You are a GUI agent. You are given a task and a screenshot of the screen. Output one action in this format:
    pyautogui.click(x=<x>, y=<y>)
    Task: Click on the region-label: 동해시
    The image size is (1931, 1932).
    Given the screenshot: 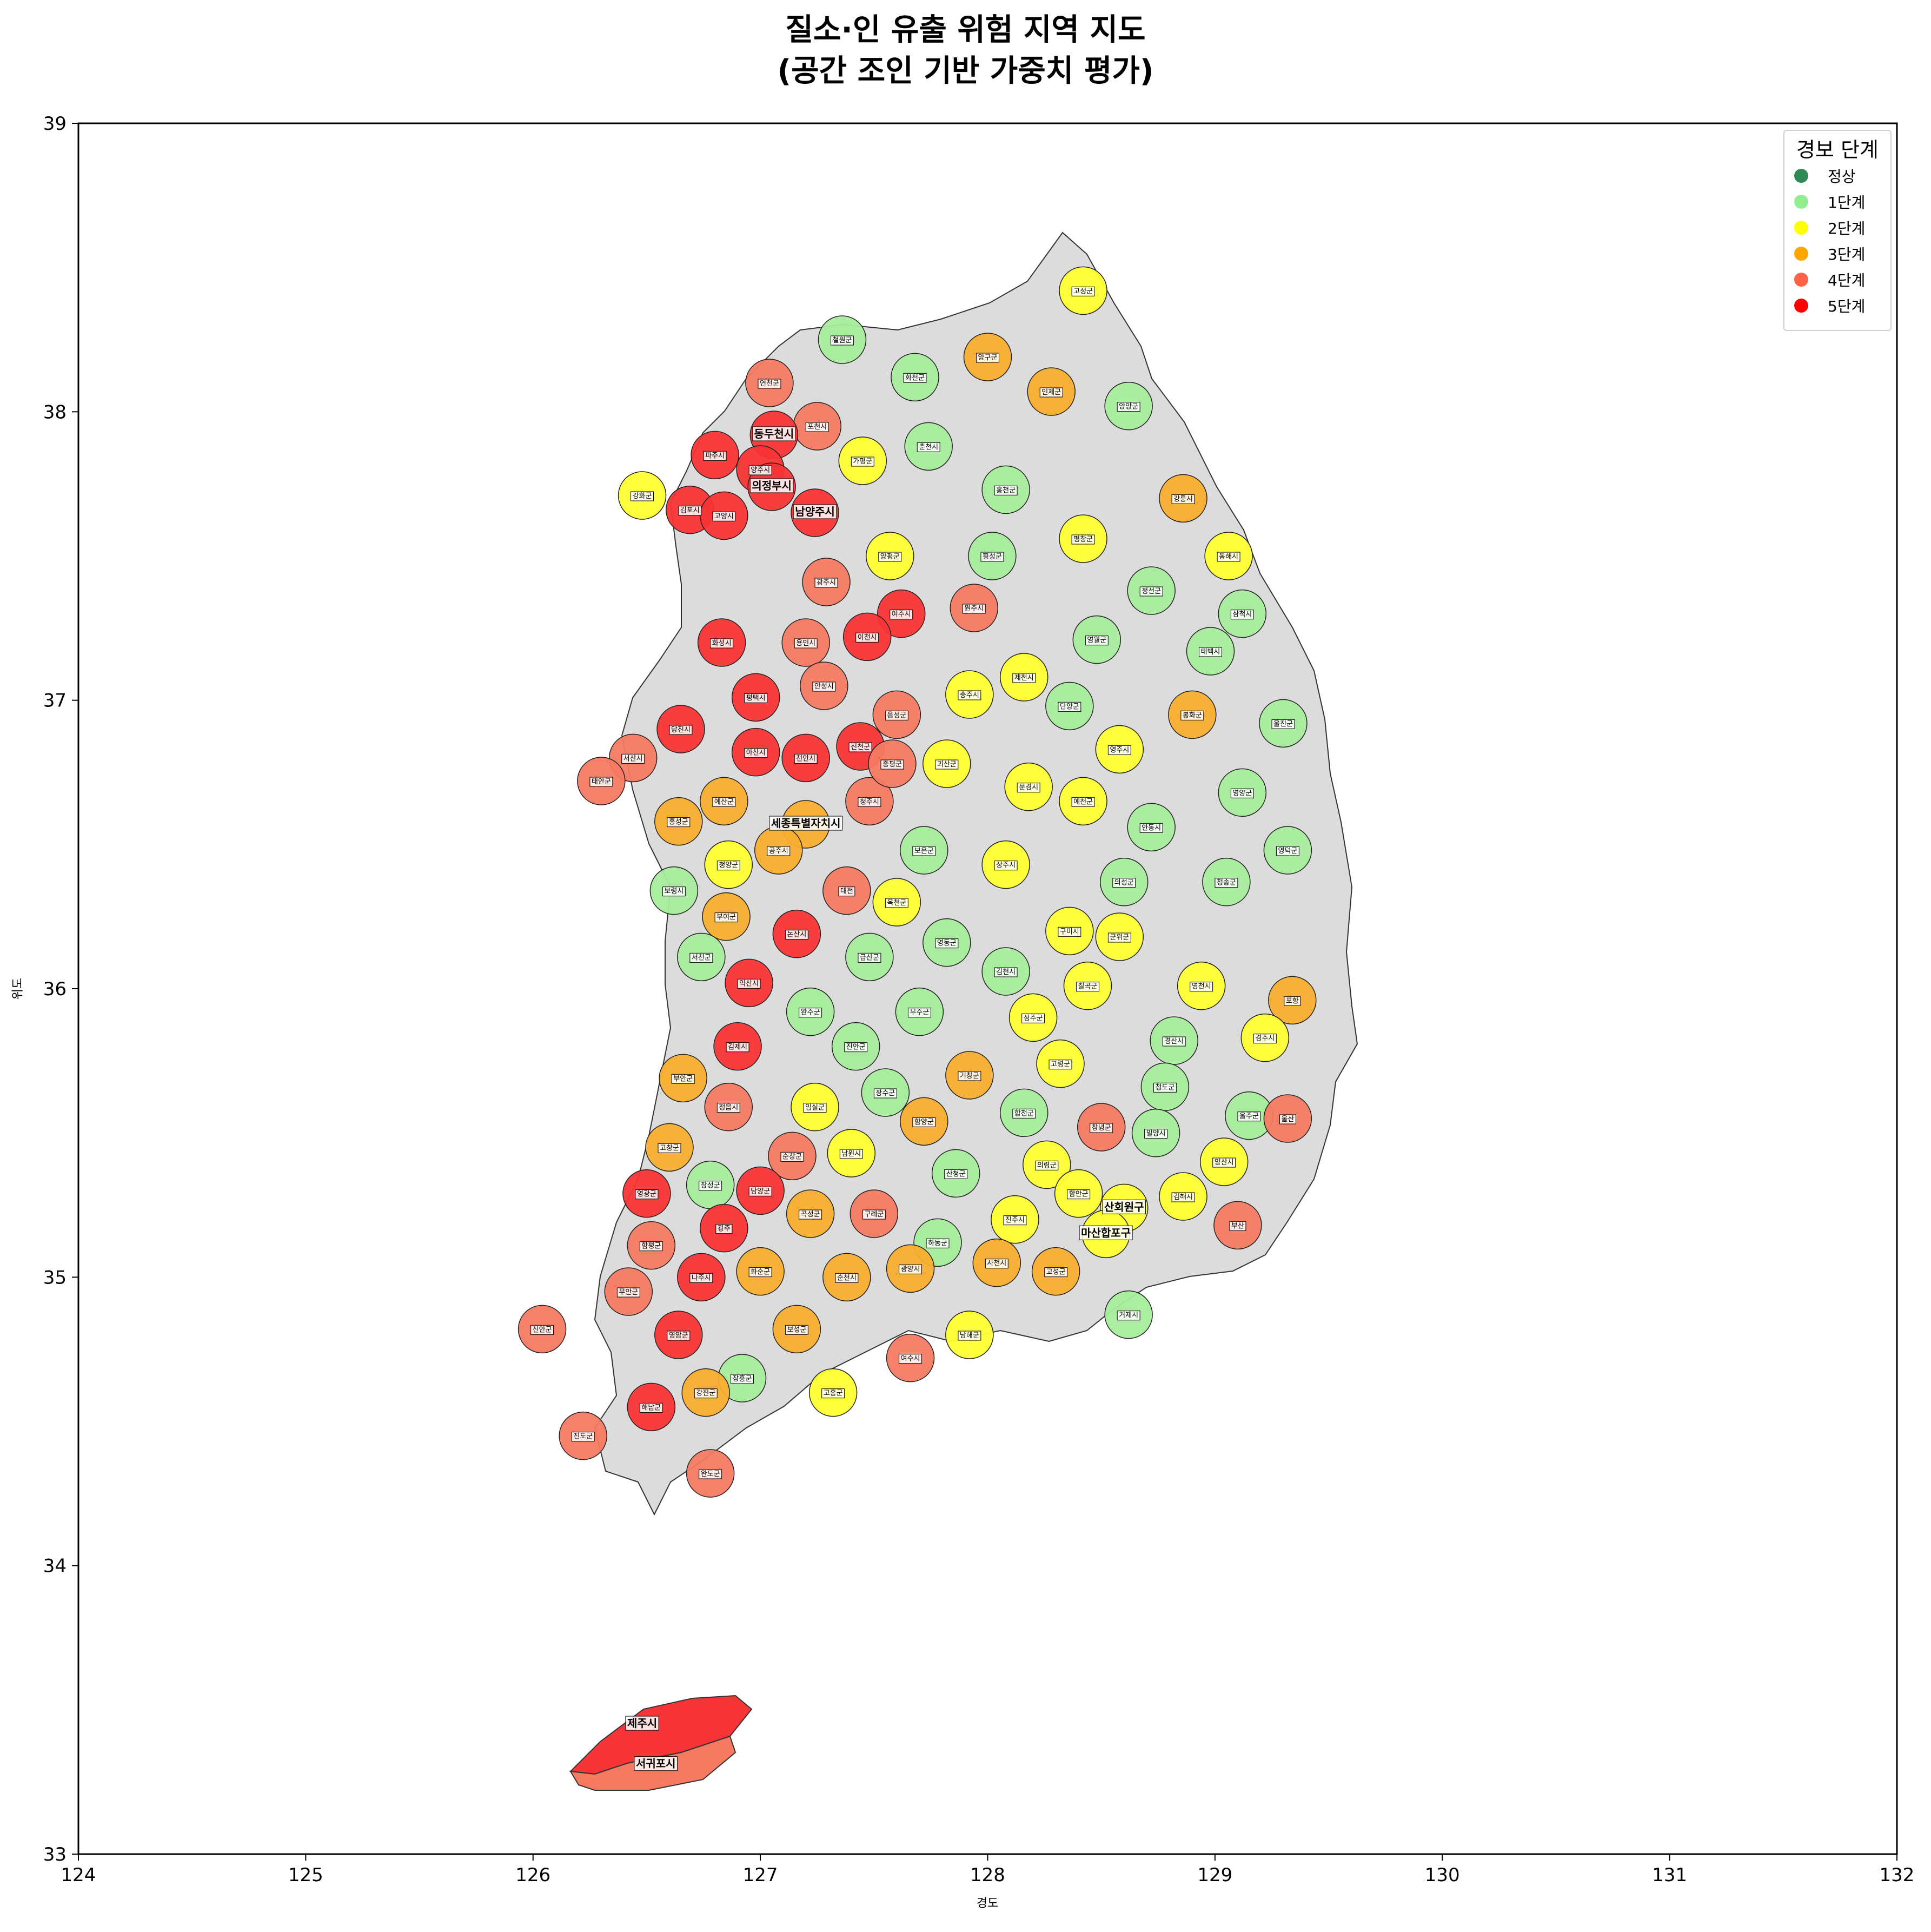 What is the action you would take?
    pyautogui.click(x=1228, y=557)
    